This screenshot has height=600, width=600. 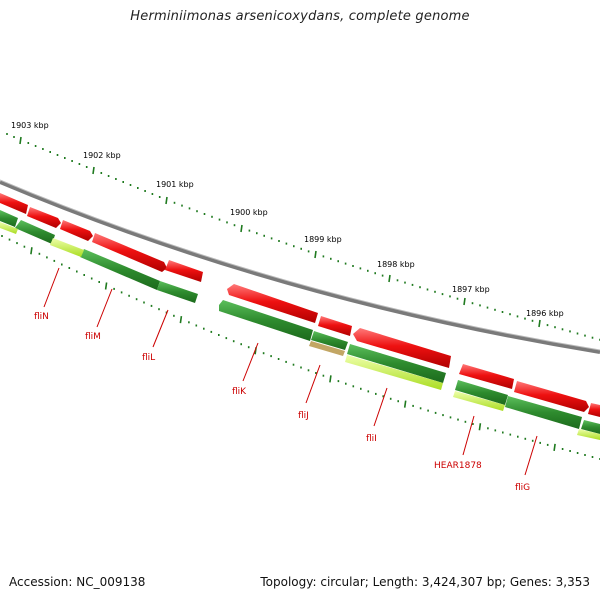 What do you see at coordinates (545, 313) in the screenshot?
I see `scale-label-1896: 1896 kbp` at bounding box center [545, 313].